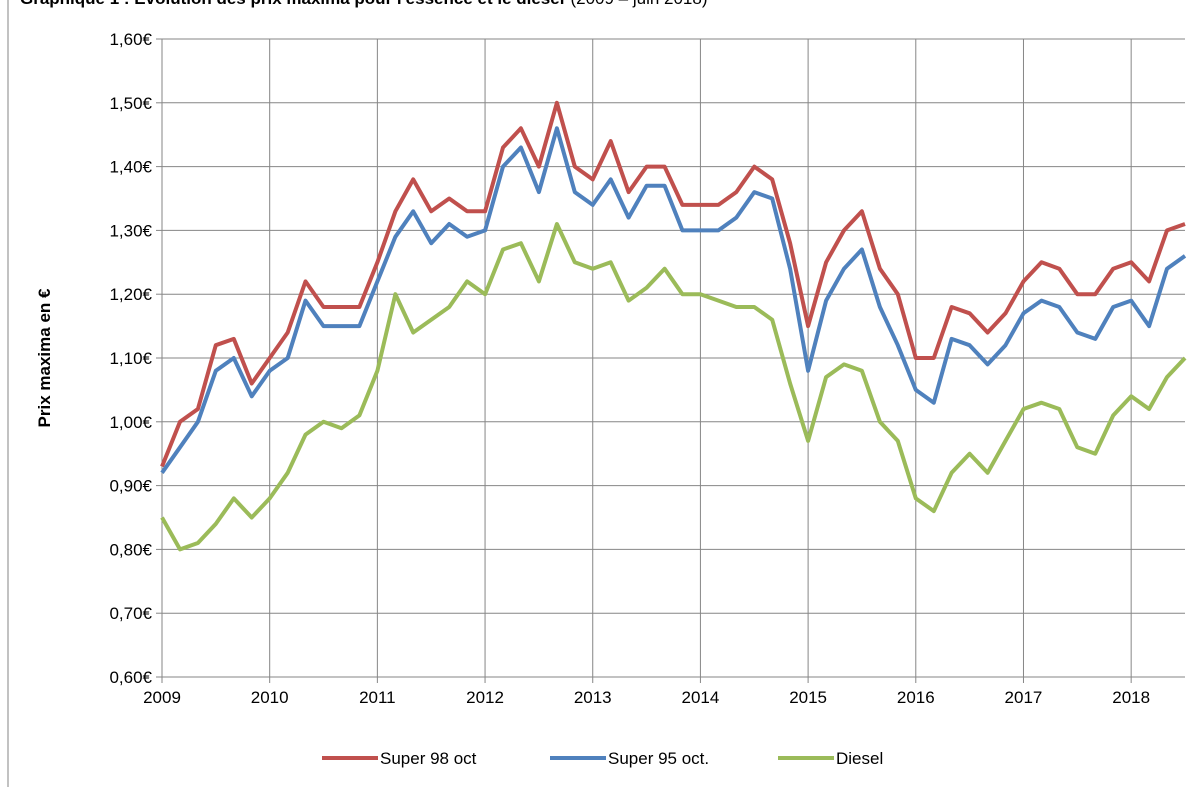 This screenshot has height=792, width=1200. What do you see at coordinates (638, 4) in the screenshot?
I see `title-sub: (2009 – juin 2018)` at bounding box center [638, 4].